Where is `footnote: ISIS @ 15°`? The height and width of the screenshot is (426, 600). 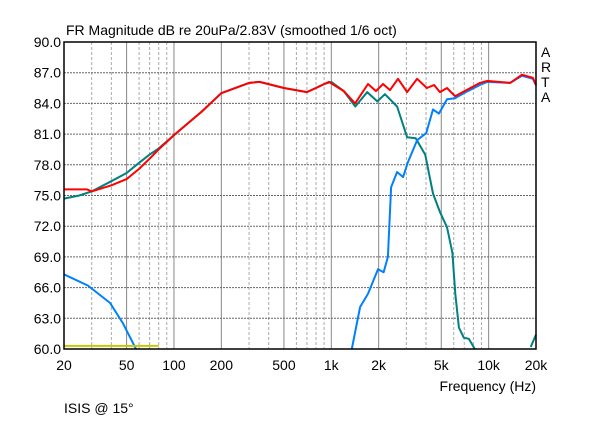 footnote: ISIS @ 15° is located at coordinates (99, 408).